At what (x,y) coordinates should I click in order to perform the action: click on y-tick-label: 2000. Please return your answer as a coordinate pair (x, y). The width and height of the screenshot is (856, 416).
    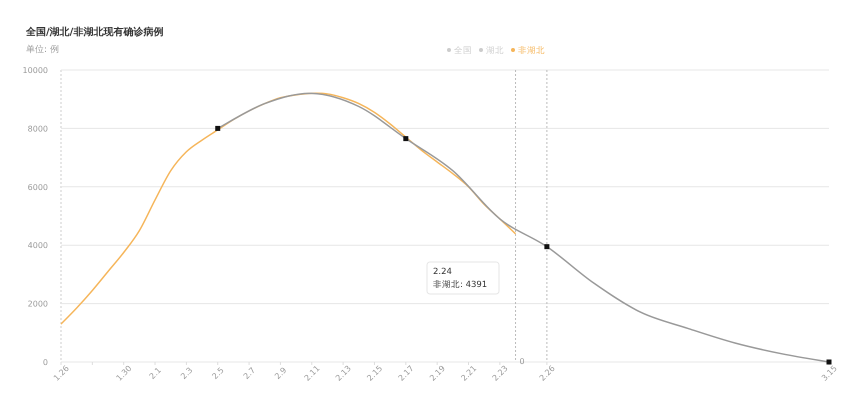
    Looking at the image, I should click on (38, 304).